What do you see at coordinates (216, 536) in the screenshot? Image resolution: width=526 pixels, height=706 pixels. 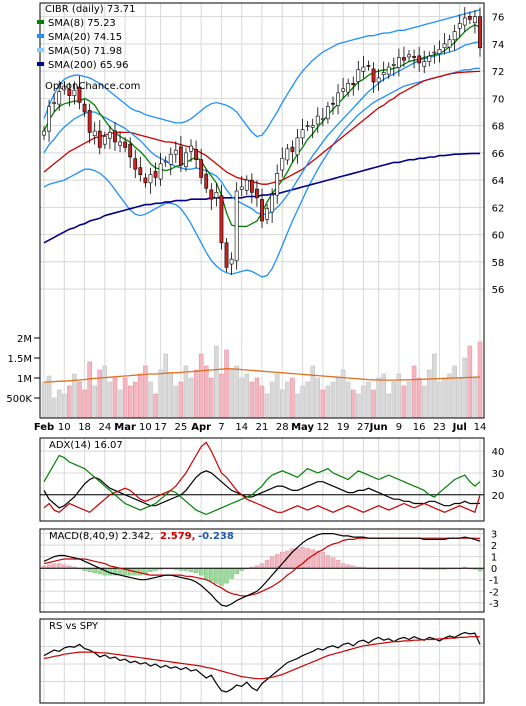 I see `macd-hist-label: -0.238` at bounding box center [216, 536].